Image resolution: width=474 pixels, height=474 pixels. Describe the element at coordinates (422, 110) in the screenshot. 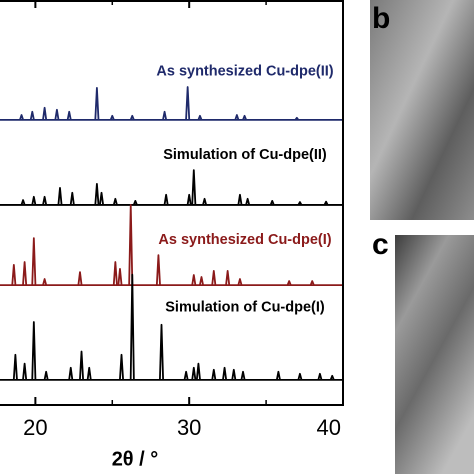

I see `sem-image-b` at that location.